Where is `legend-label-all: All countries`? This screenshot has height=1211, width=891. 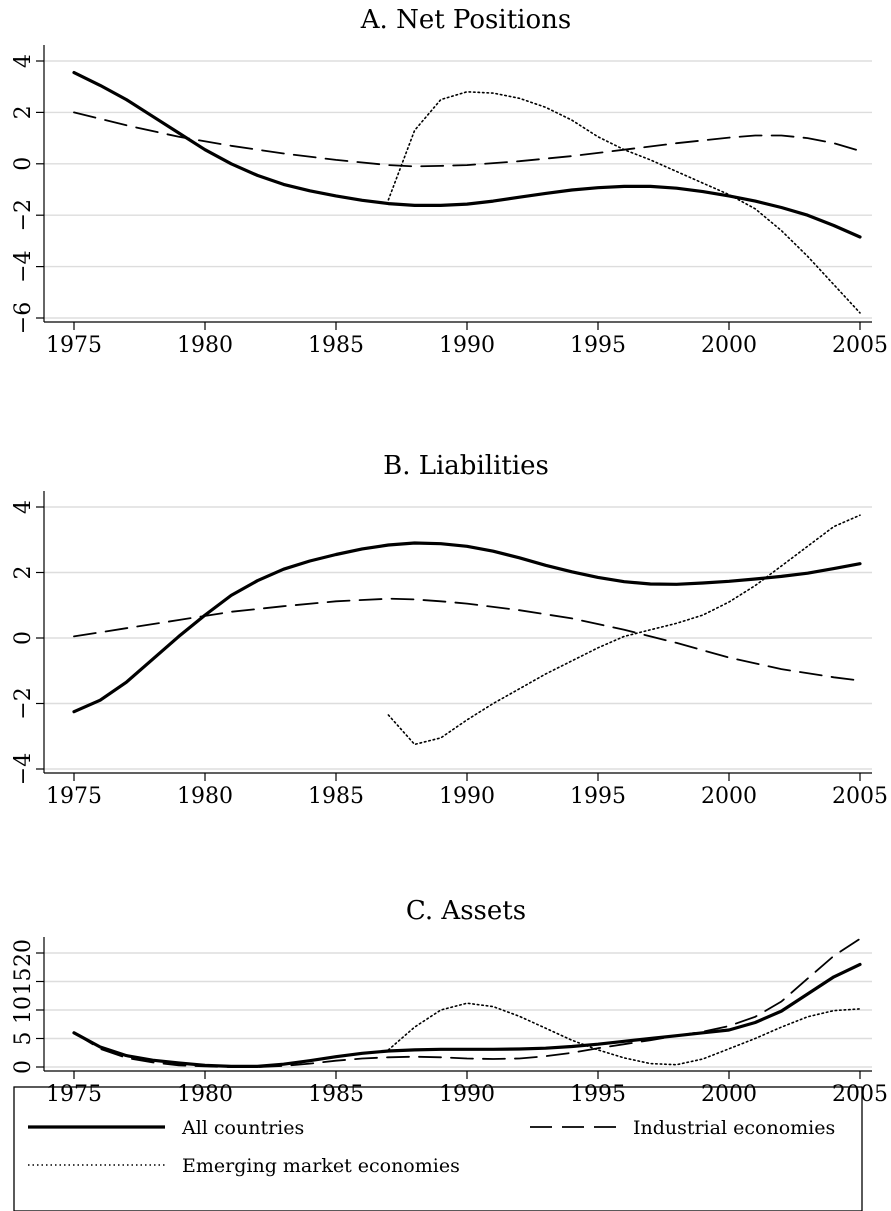
legend-label-all: All countries is located at coordinates (242, 1128).